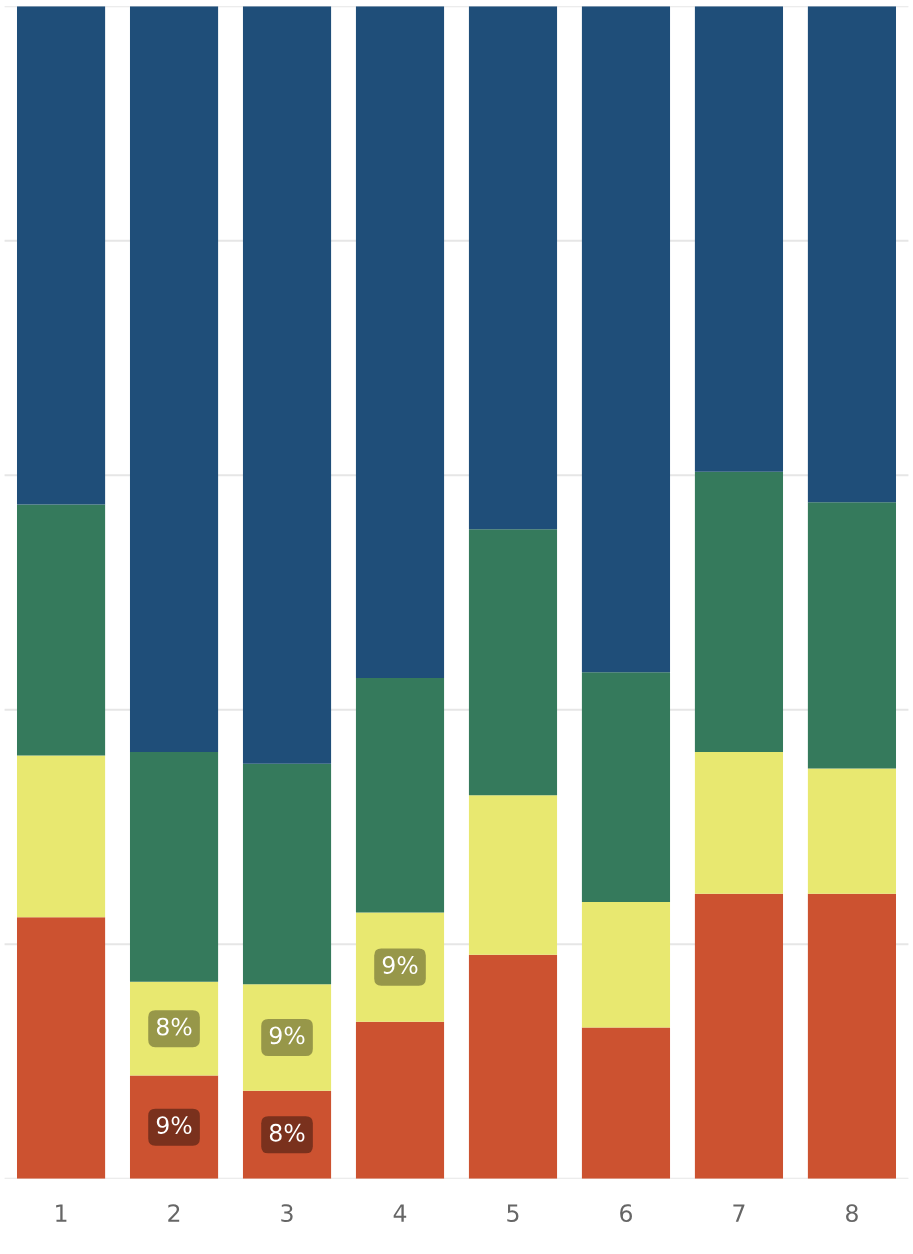 This screenshot has height=1254, width=913. Describe the element at coordinates (852, 1213) in the screenshot. I see `x-tick-label: 8` at that location.